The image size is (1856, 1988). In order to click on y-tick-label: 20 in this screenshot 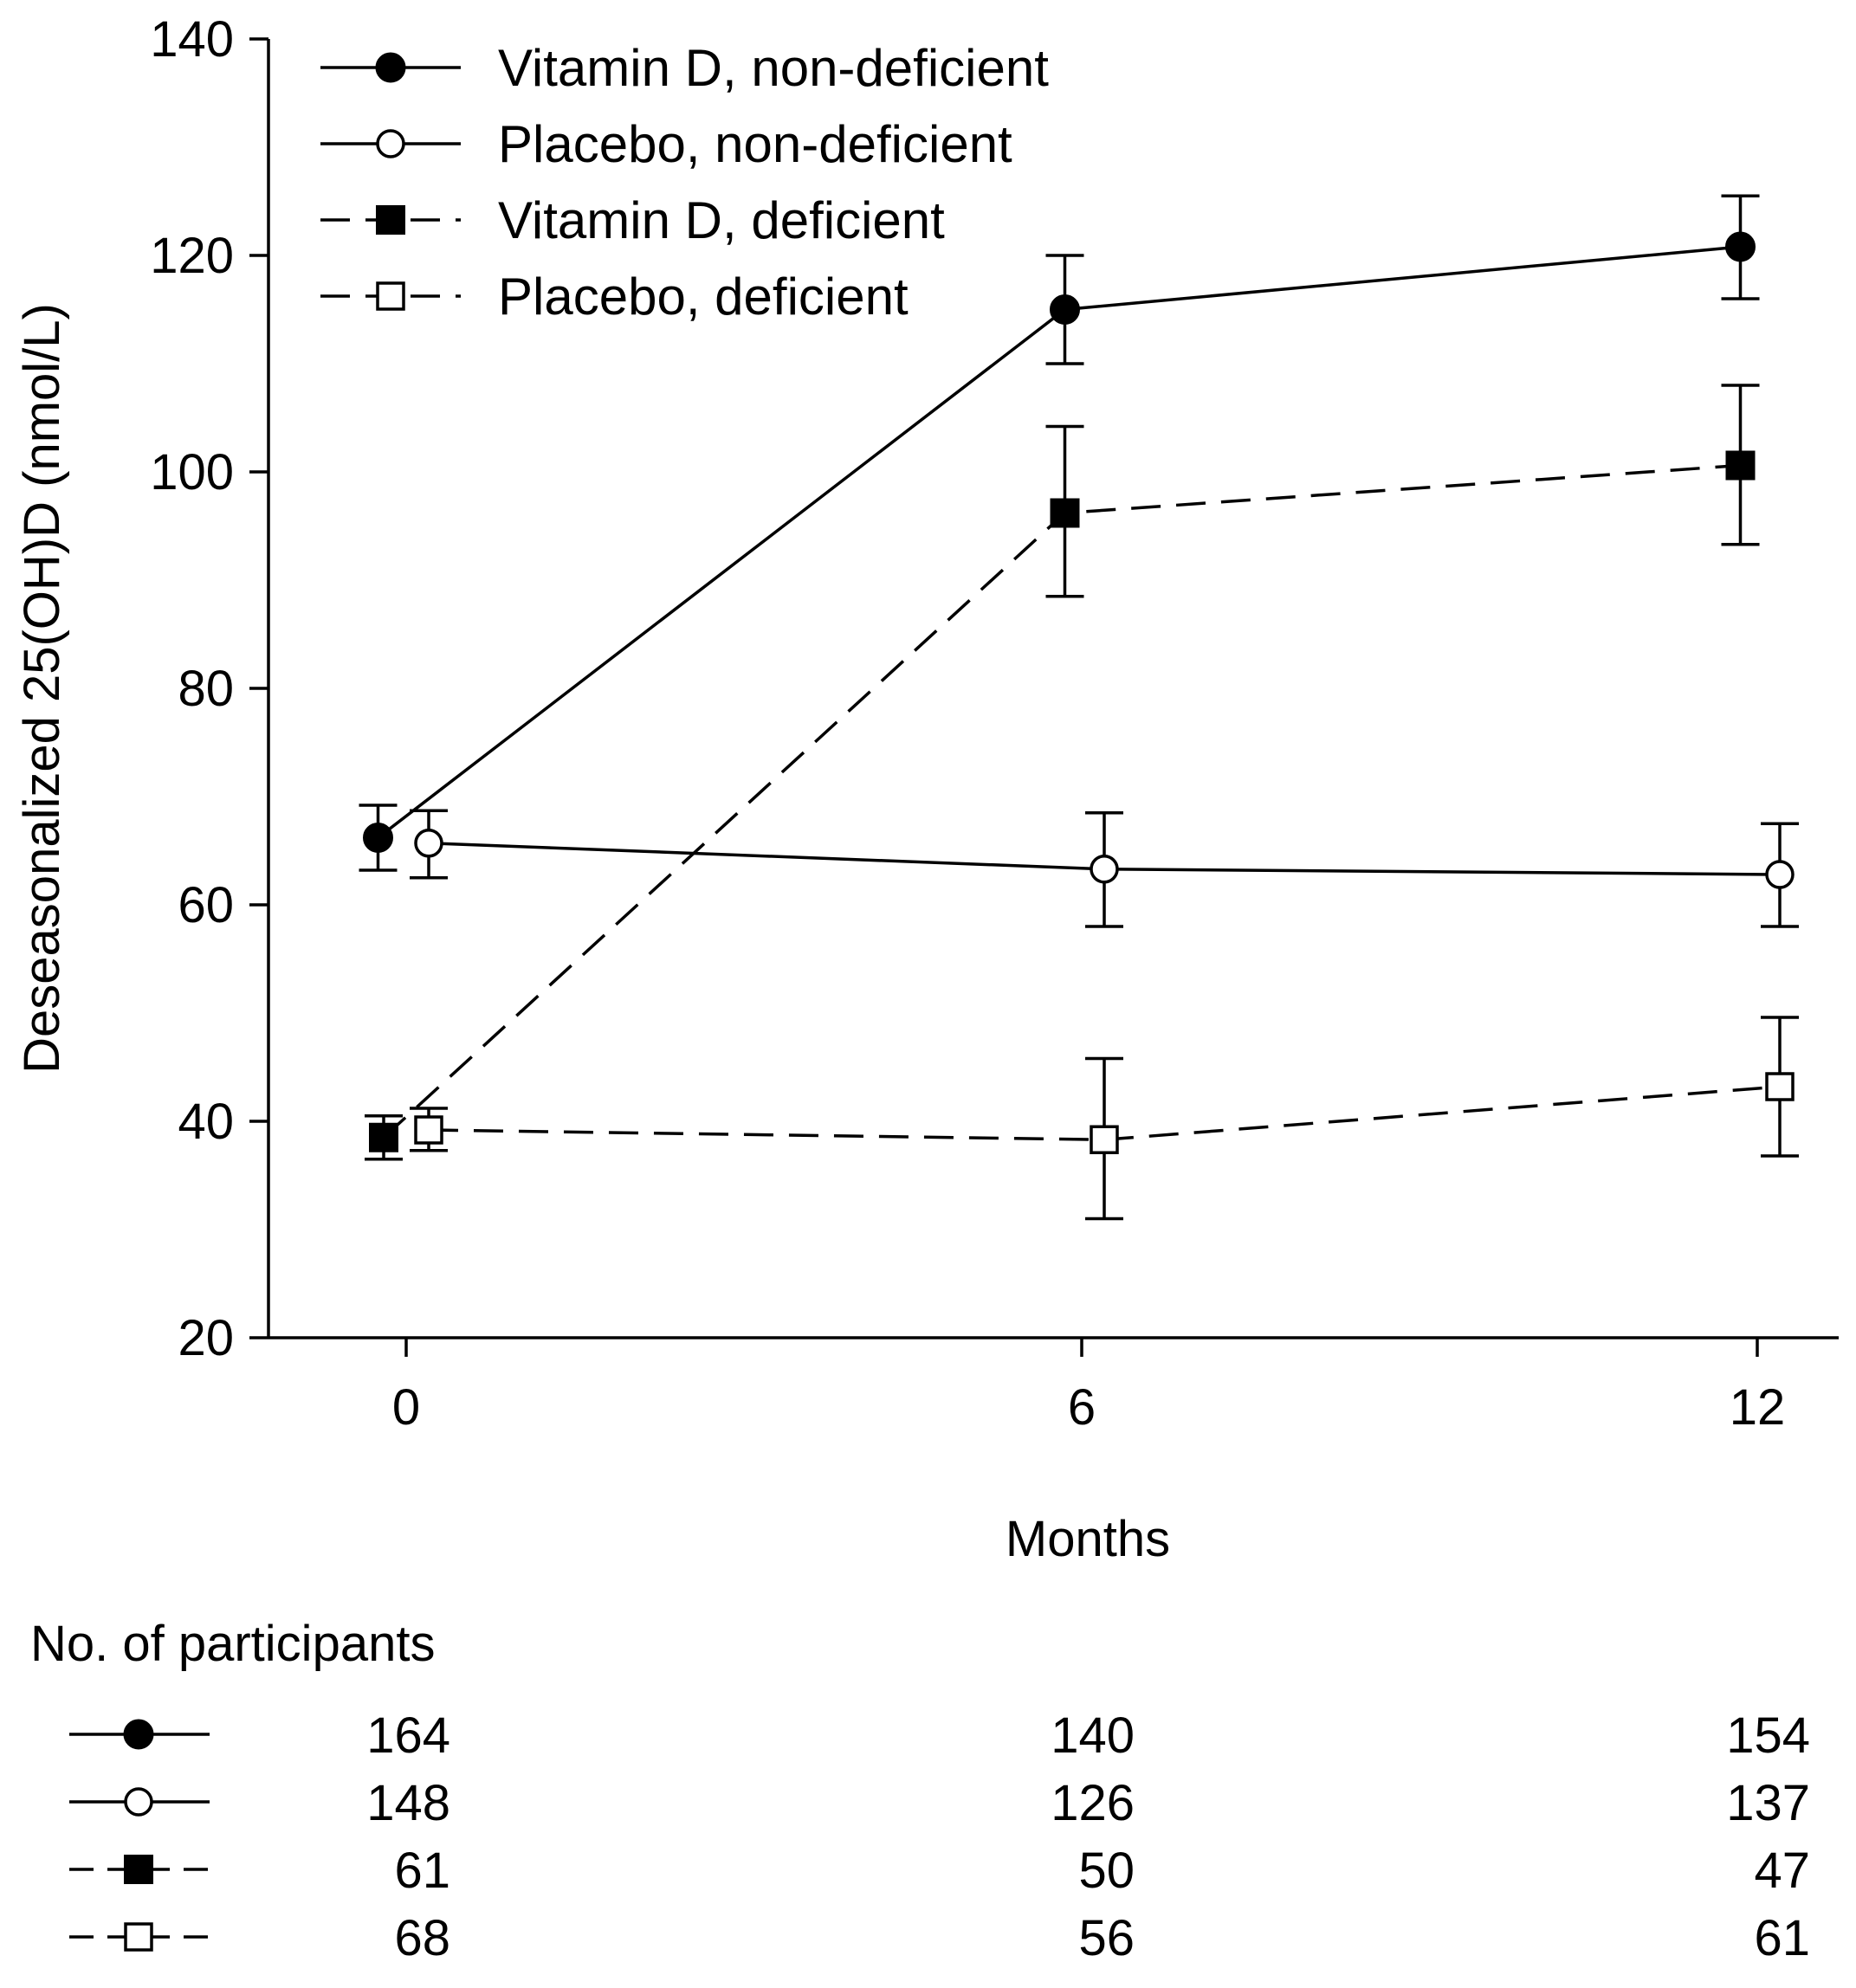, I will do `click(206, 1338)`.